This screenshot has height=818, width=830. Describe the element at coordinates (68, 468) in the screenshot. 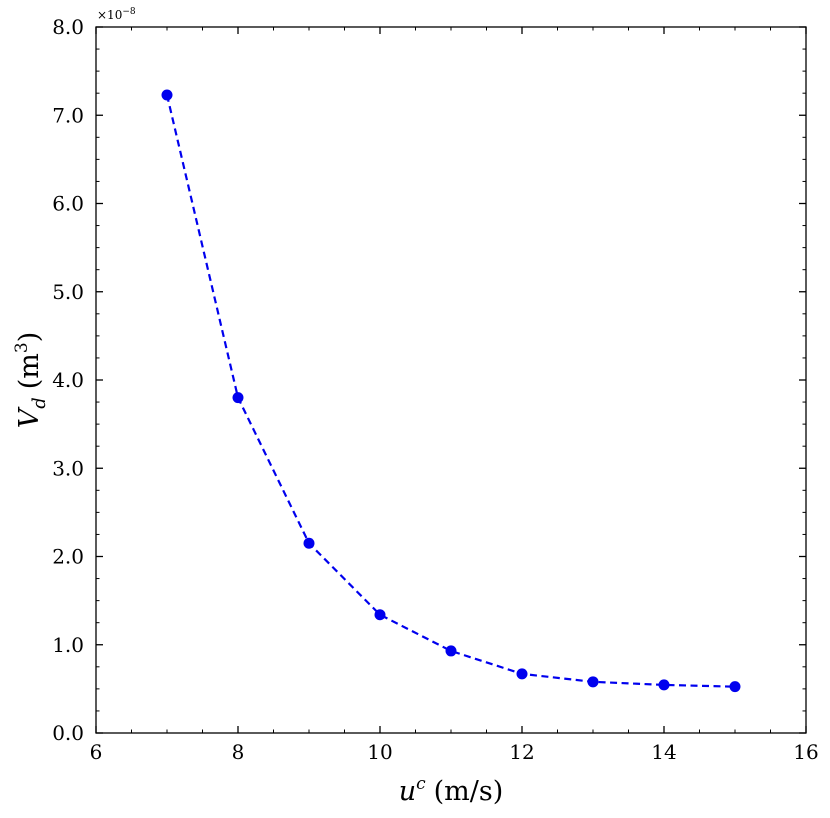

I see `y-tick-label: 3.0` at that location.